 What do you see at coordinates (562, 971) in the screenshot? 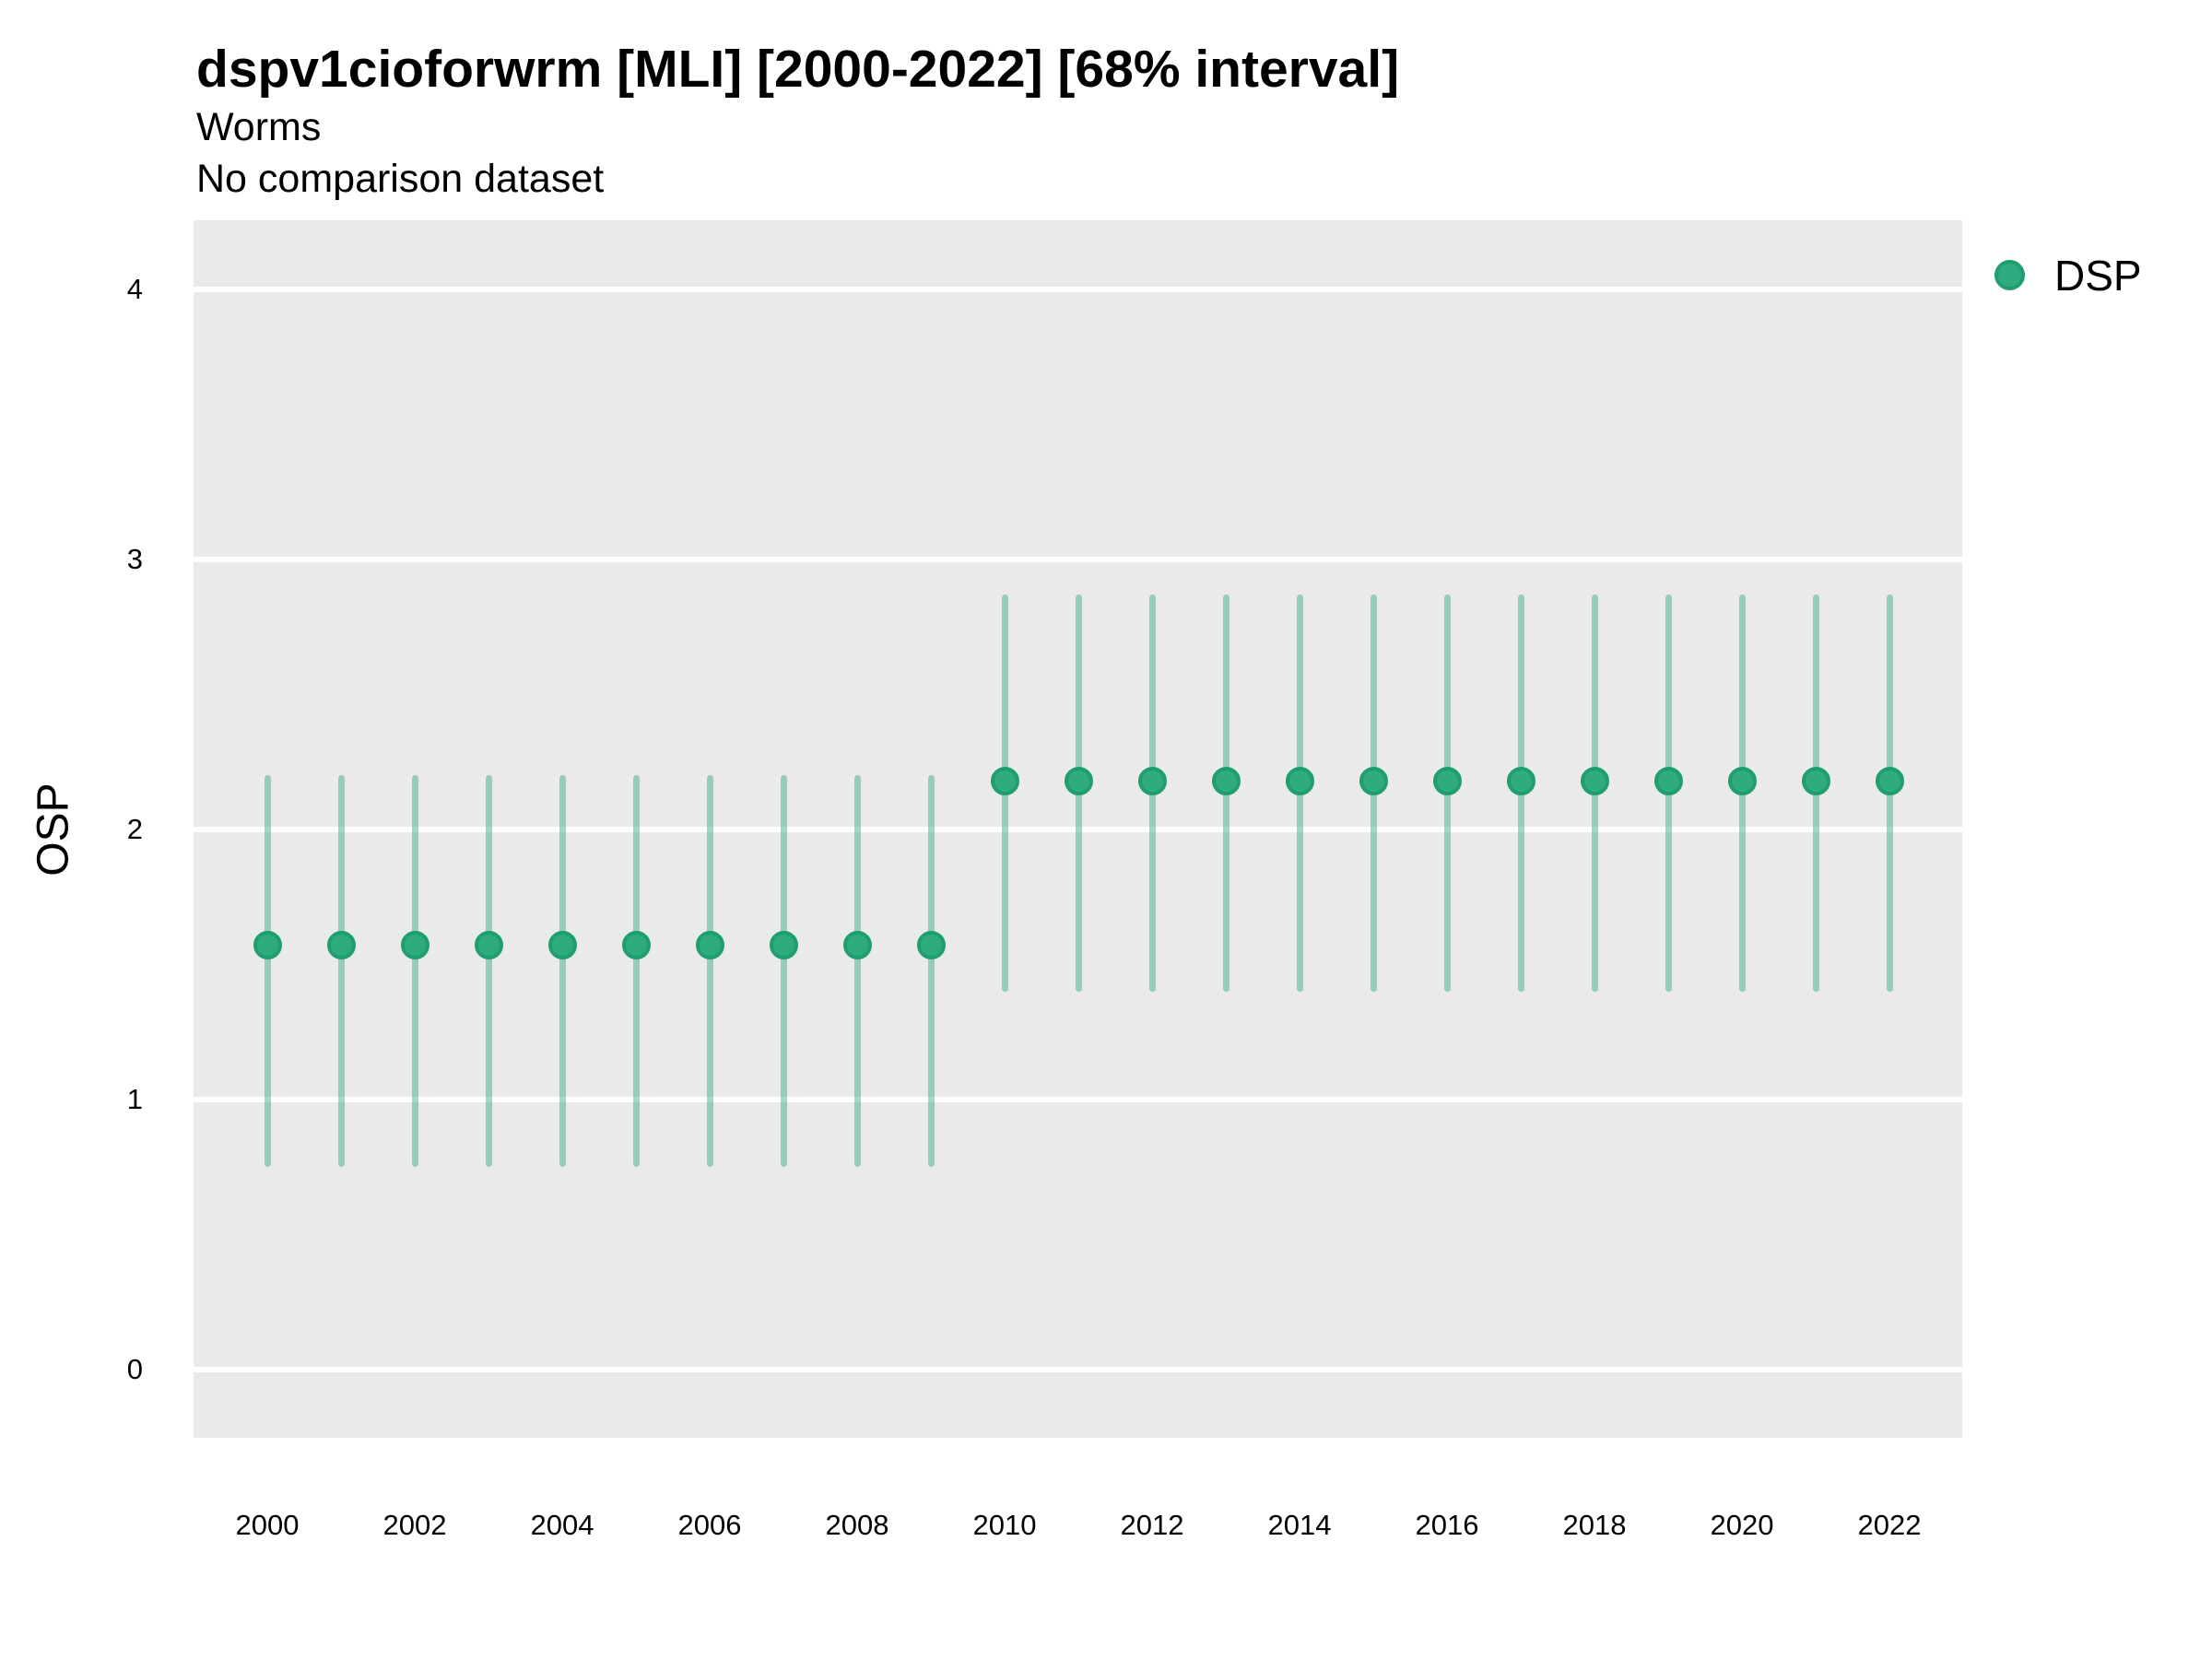
I see `interval-line-2004` at bounding box center [562, 971].